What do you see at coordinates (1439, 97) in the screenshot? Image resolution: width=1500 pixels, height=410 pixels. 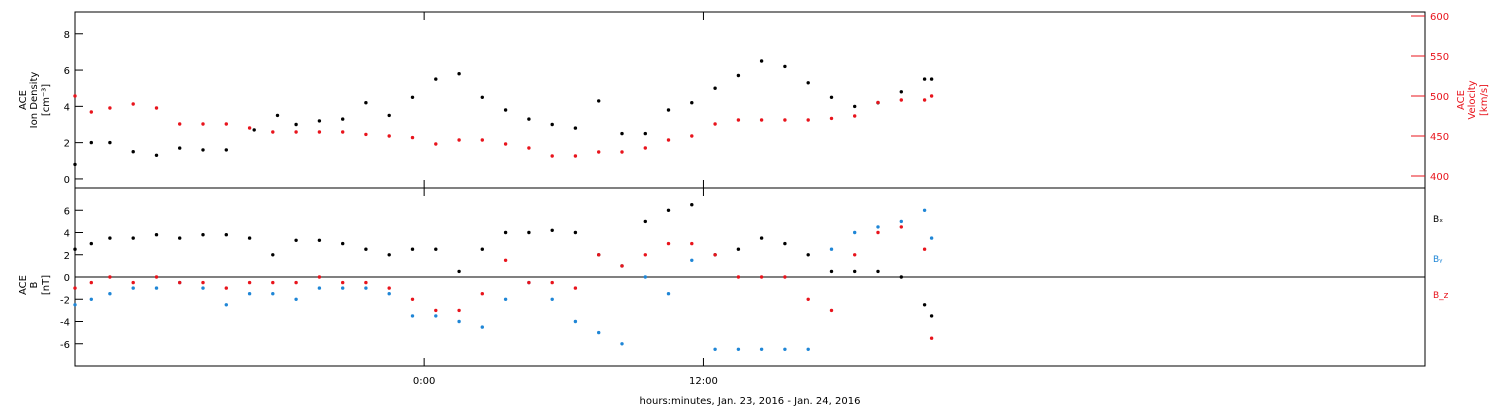 I see `y-tick-label-2: 500` at bounding box center [1439, 97].